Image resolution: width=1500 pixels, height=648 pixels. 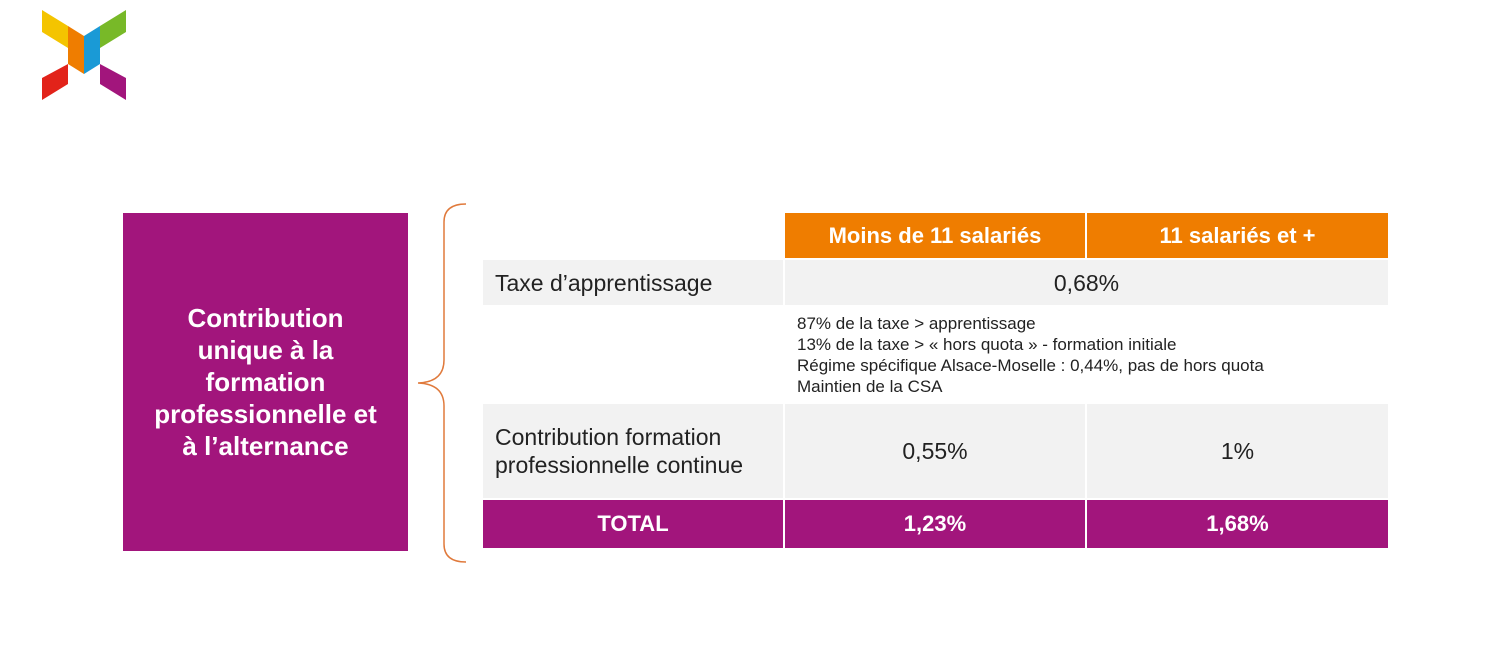 What do you see at coordinates (55, 82) in the screenshot?
I see `logo-red-shape` at bounding box center [55, 82].